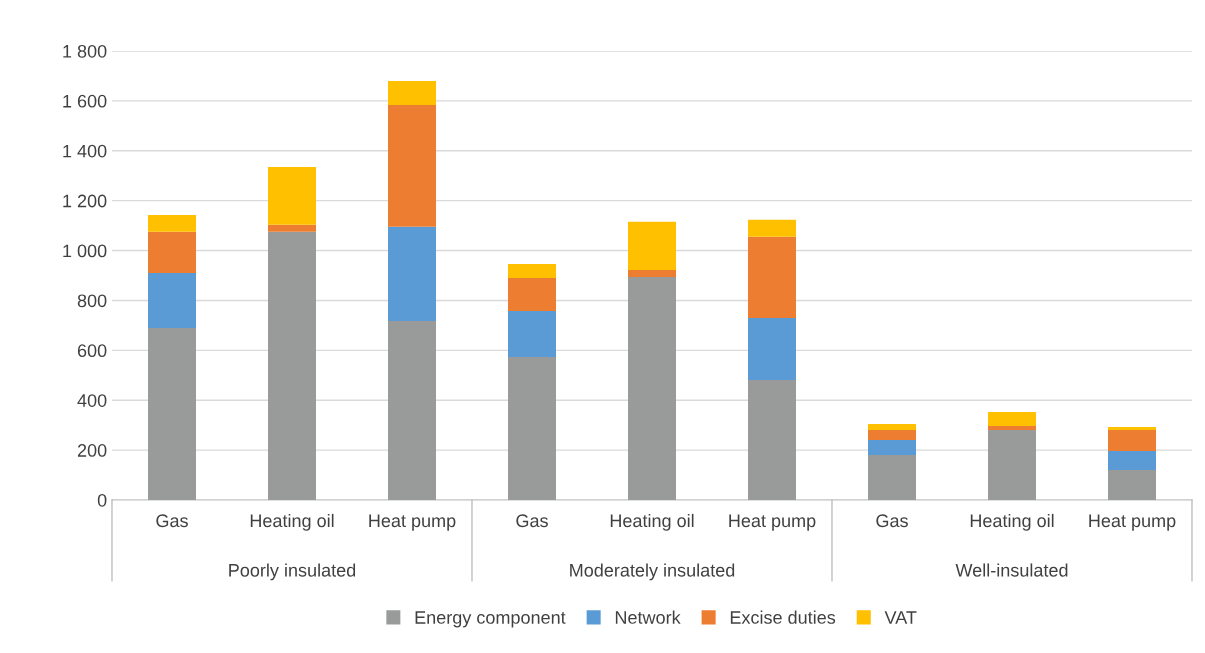  Describe the element at coordinates (648, 617) in the screenshot. I see `legend-label: Network` at that location.